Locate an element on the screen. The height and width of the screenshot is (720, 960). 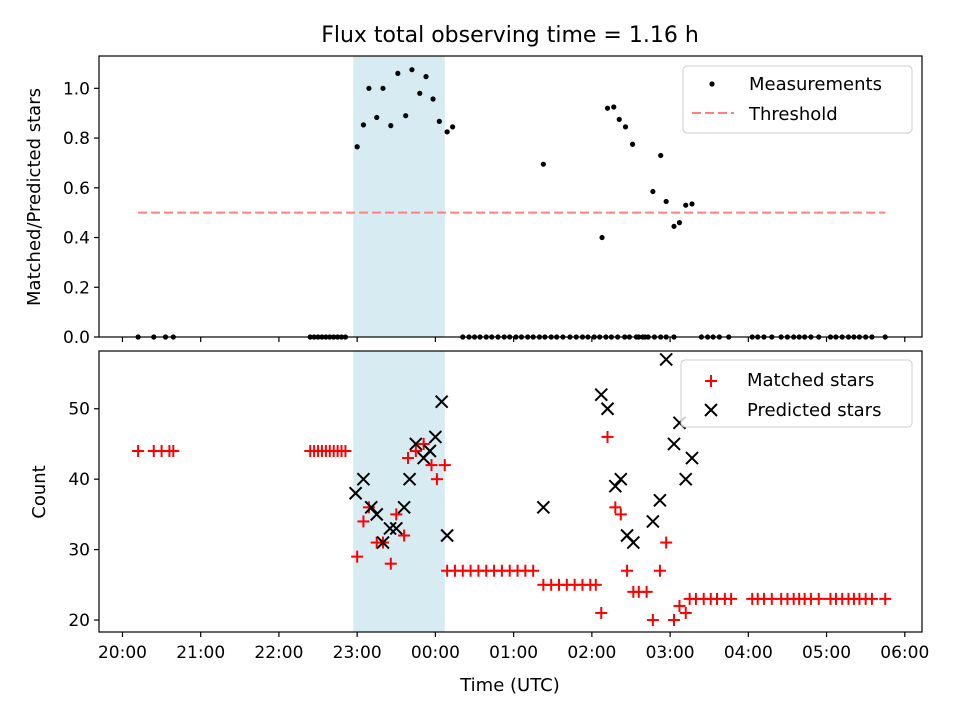
y-tick-label: 30 is located at coordinates (79, 551).